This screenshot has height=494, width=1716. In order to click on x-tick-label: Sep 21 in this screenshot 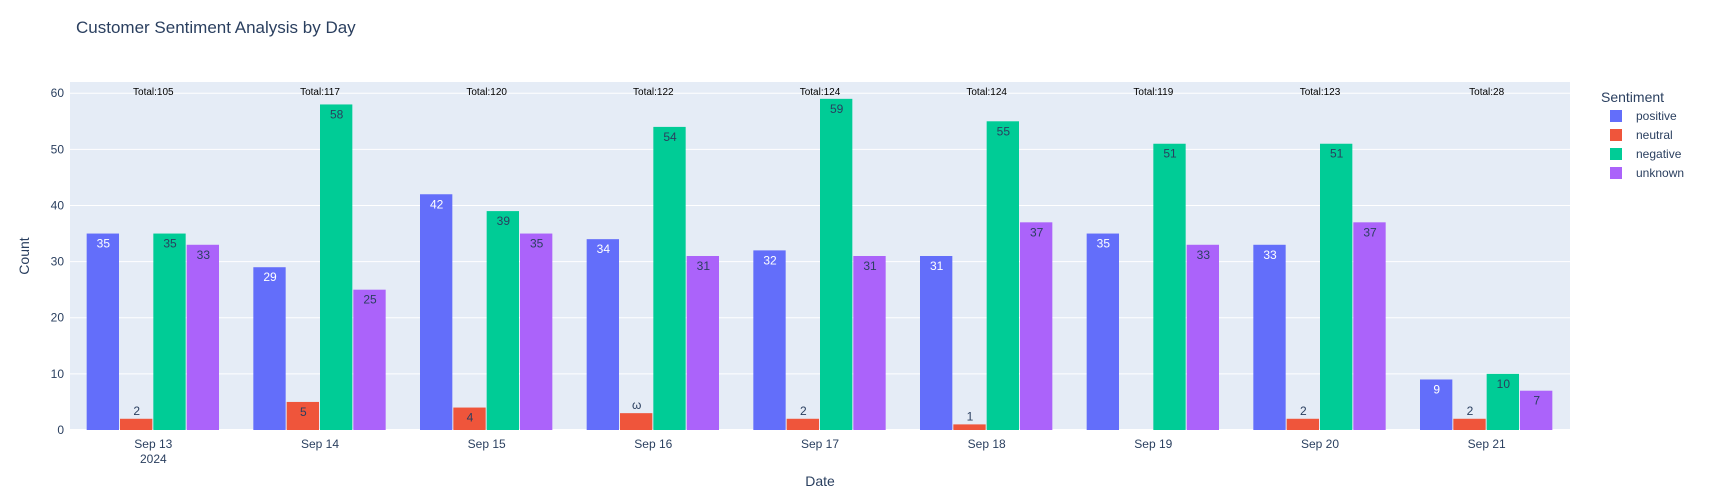, I will do `click(1487, 444)`.